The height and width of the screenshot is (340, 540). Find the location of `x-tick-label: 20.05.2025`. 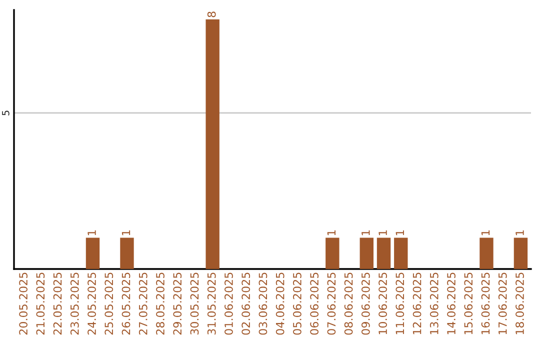

x-tick-label: 20.05.2025 is located at coordinates (23, 303).